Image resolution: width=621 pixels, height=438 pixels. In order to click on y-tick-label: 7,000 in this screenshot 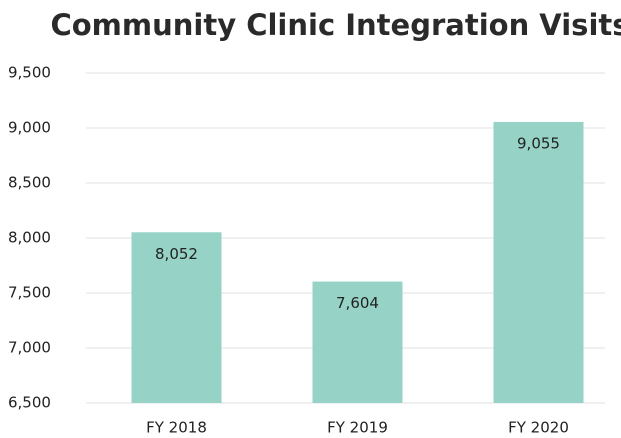, I will do `click(29, 348)`.